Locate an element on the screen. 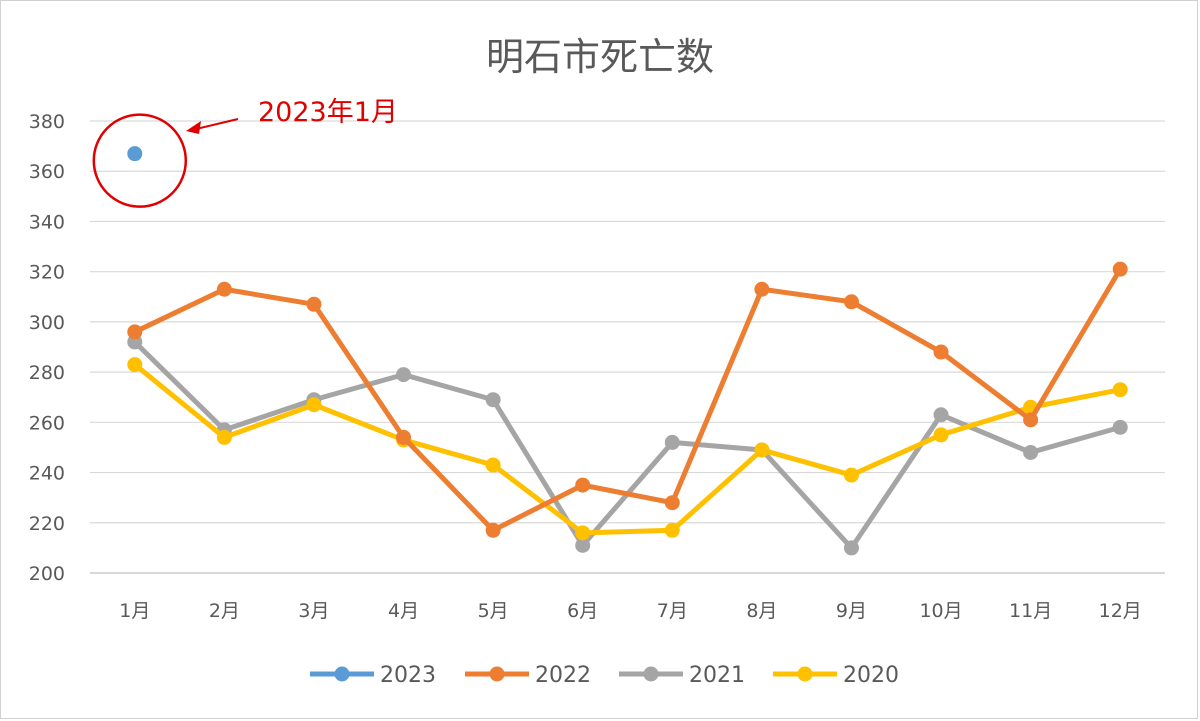 The width and height of the screenshot is (1200, 721). legend-label: 2021 is located at coordinates (717, 675).